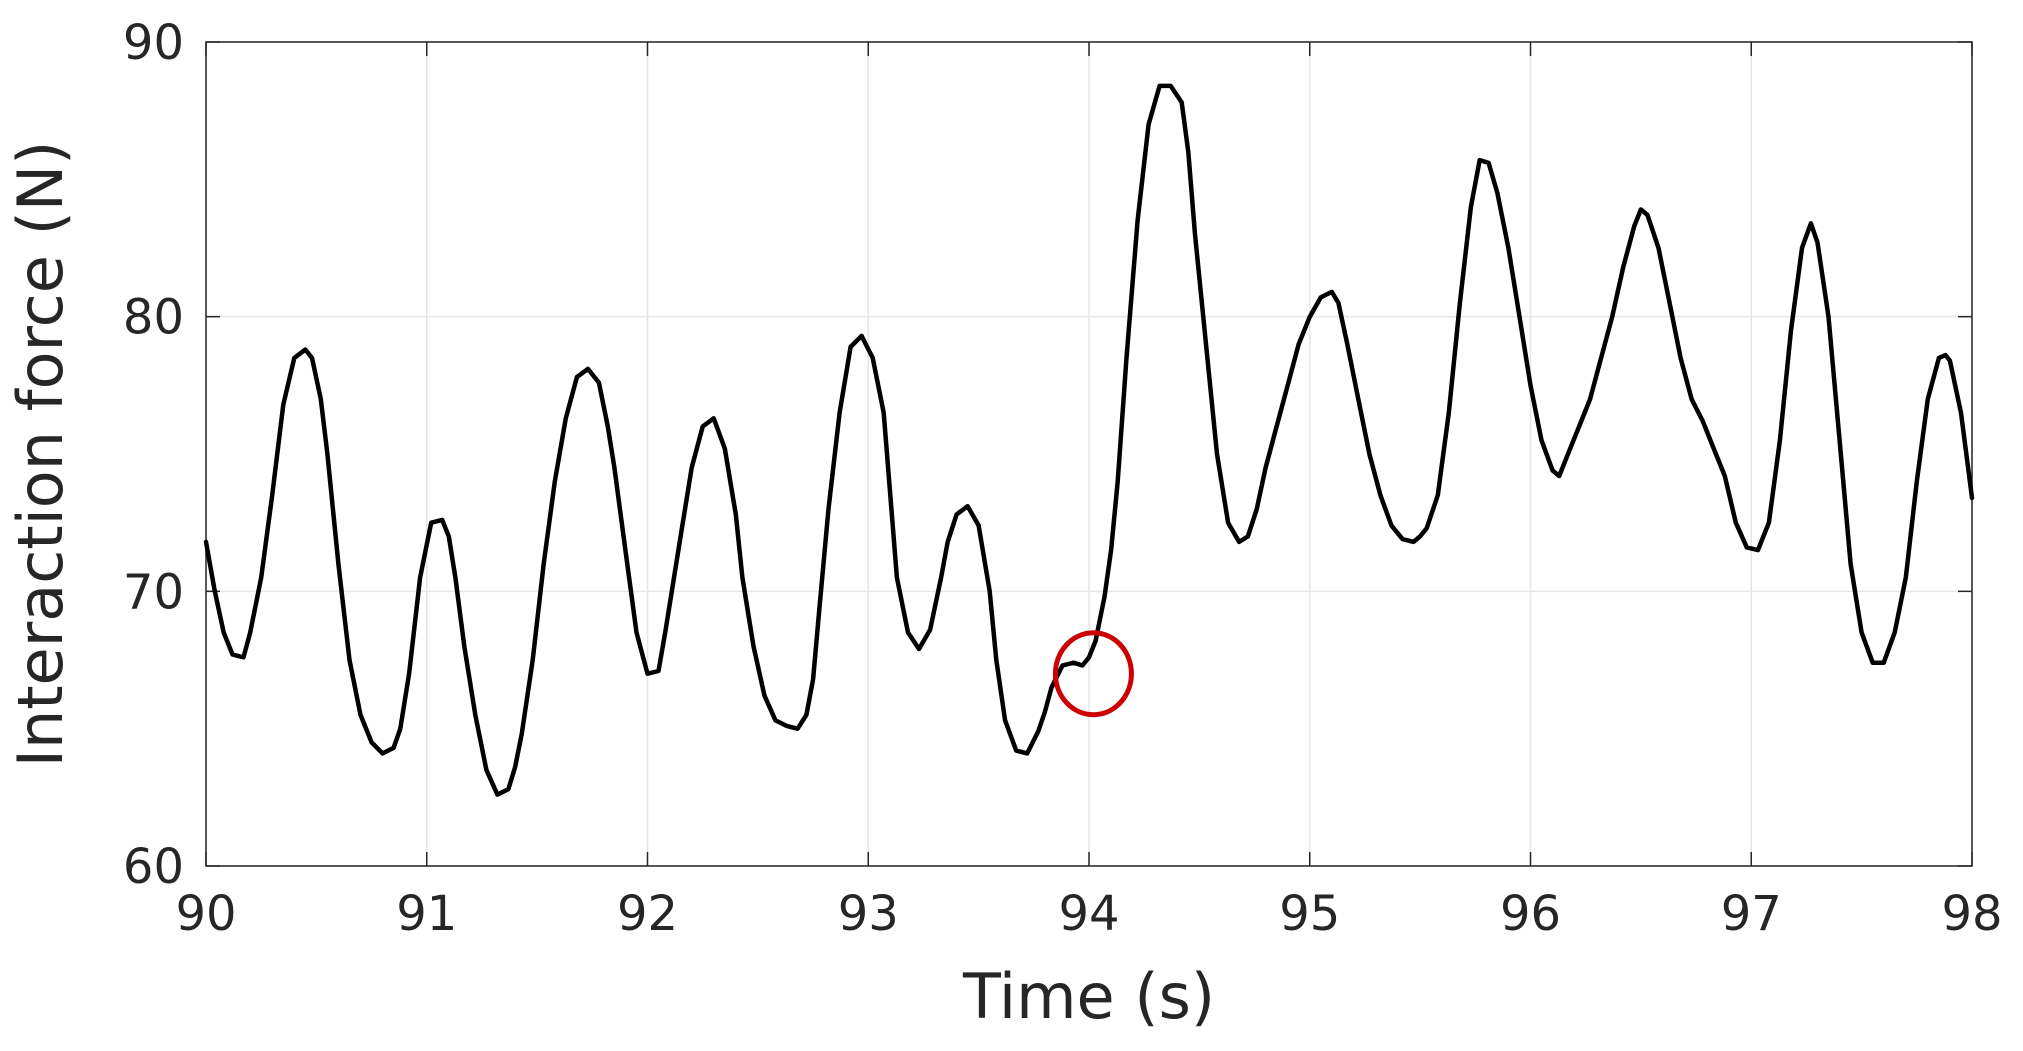 This screenshot has width=2023, height=1051. What do you see at coordinates (153, 592) in the screenshot?
I see `y-tick-label: 70` at bounding box center [153, 592].